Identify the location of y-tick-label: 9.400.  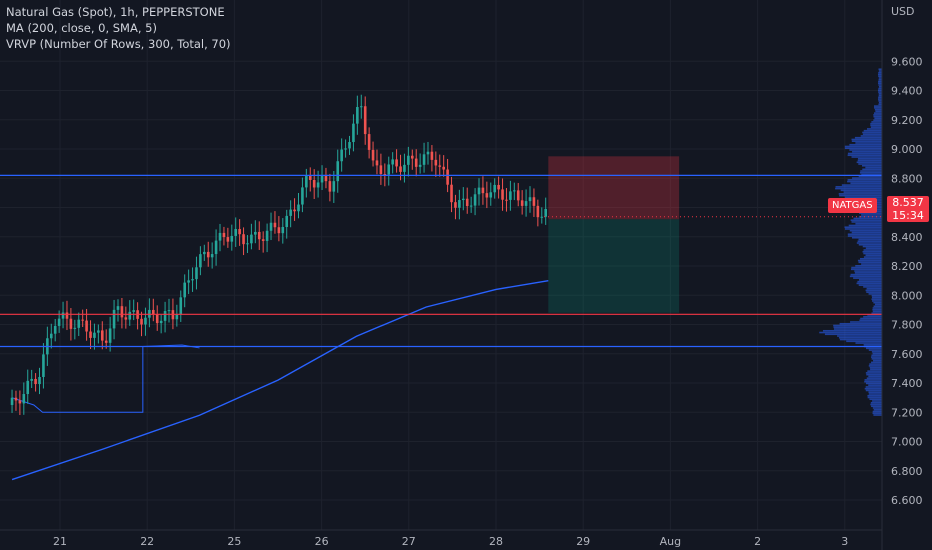
(907, 91).